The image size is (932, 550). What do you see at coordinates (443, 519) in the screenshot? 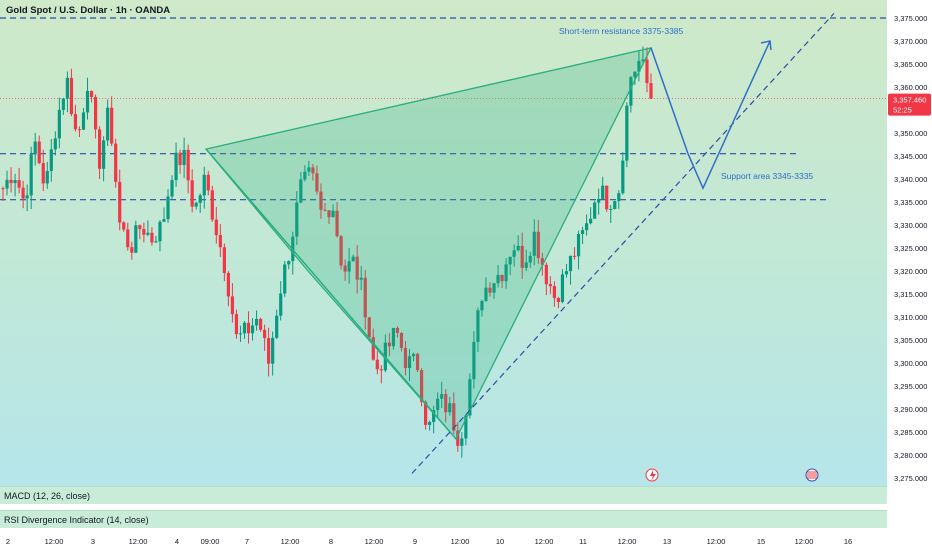
I see `rsi-panel: RSI Divergence Indicator (14, close)` at bounding box center [443, 519].